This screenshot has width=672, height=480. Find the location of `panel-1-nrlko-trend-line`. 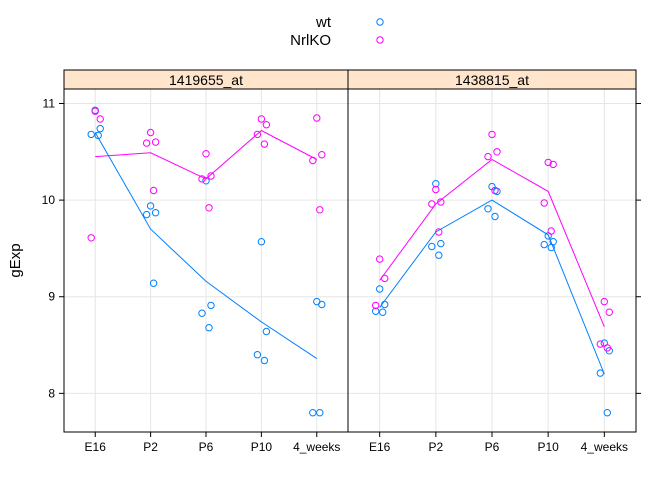

panel-1-nrlko-trend-line is located at coordinates (206, 154).